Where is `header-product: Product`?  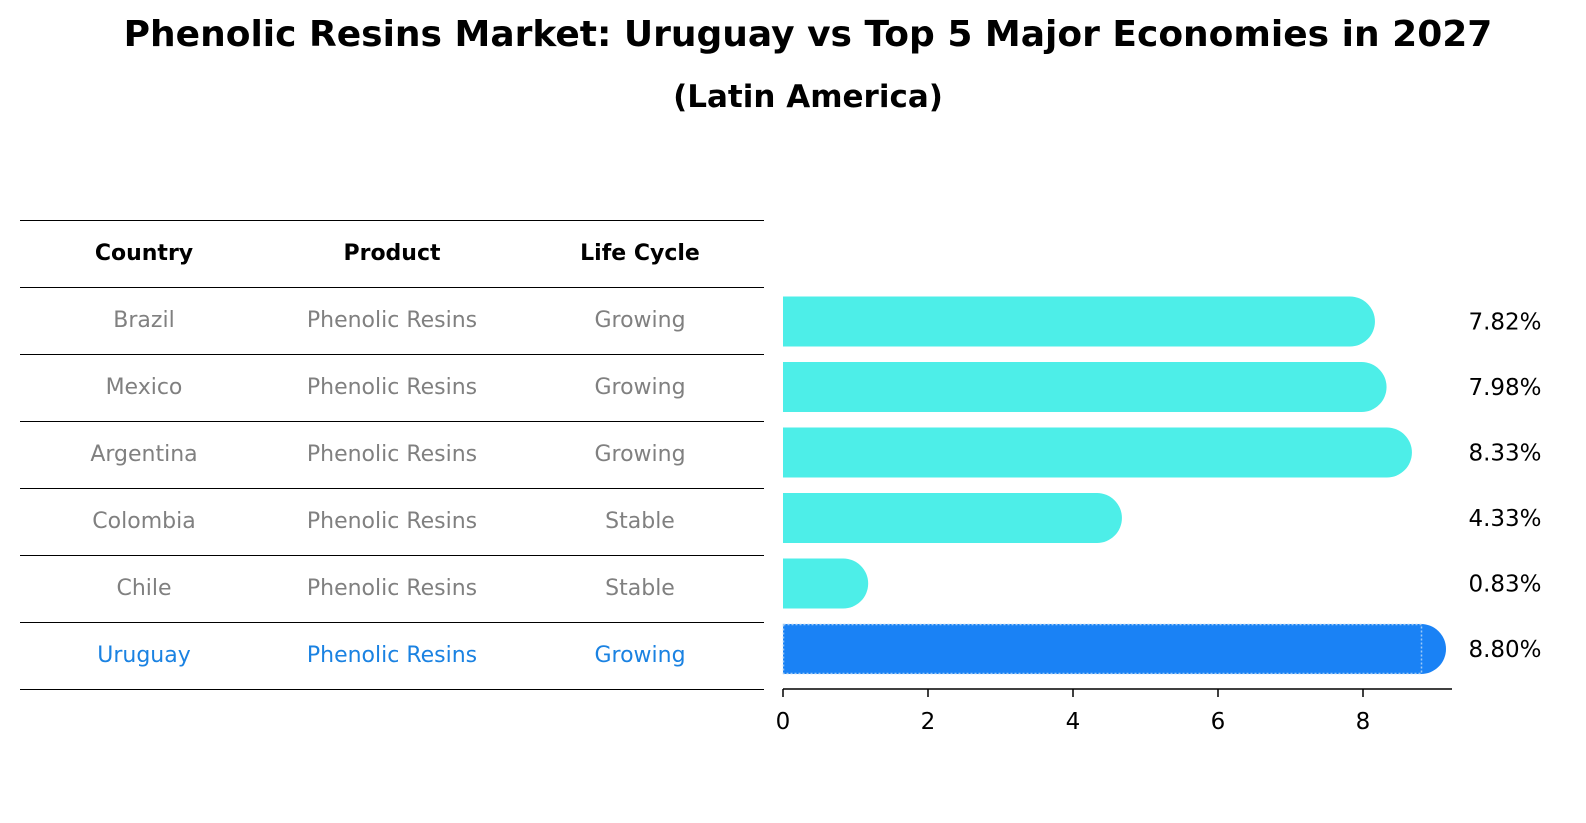 header-product: Product is located at coordinates (392, 253).